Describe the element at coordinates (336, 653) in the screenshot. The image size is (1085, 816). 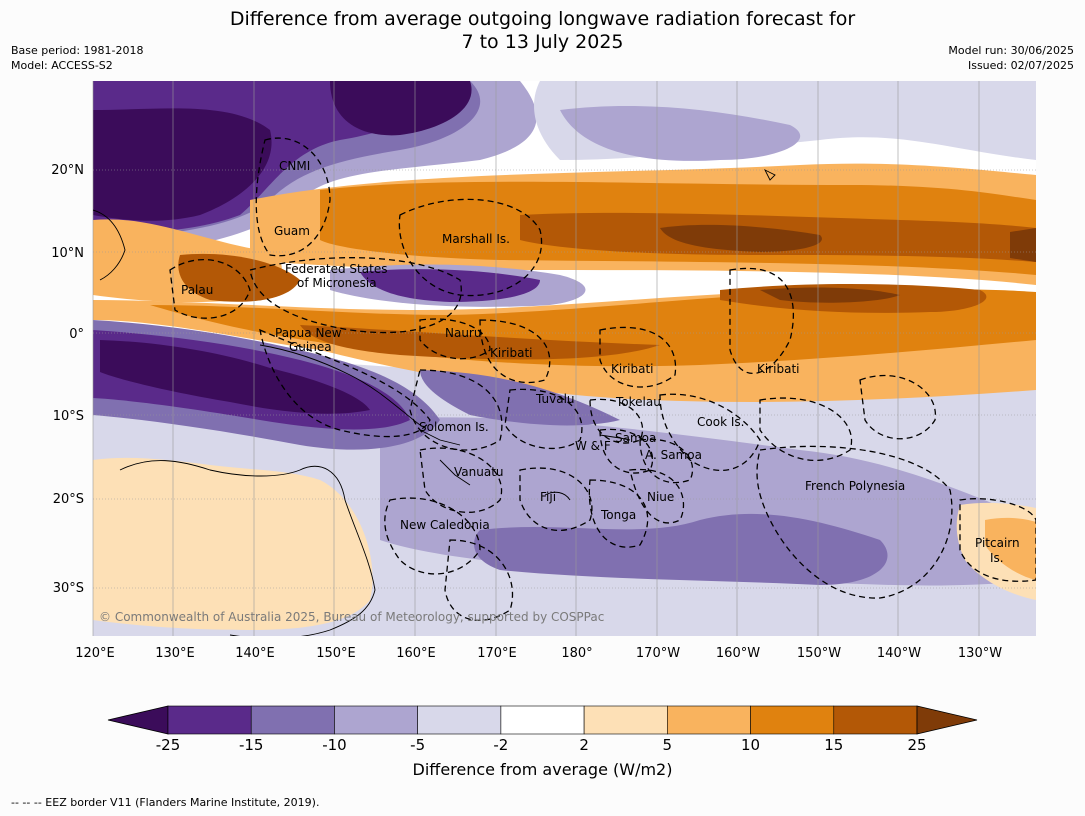
I see `lon-label: 150°E` at that location.